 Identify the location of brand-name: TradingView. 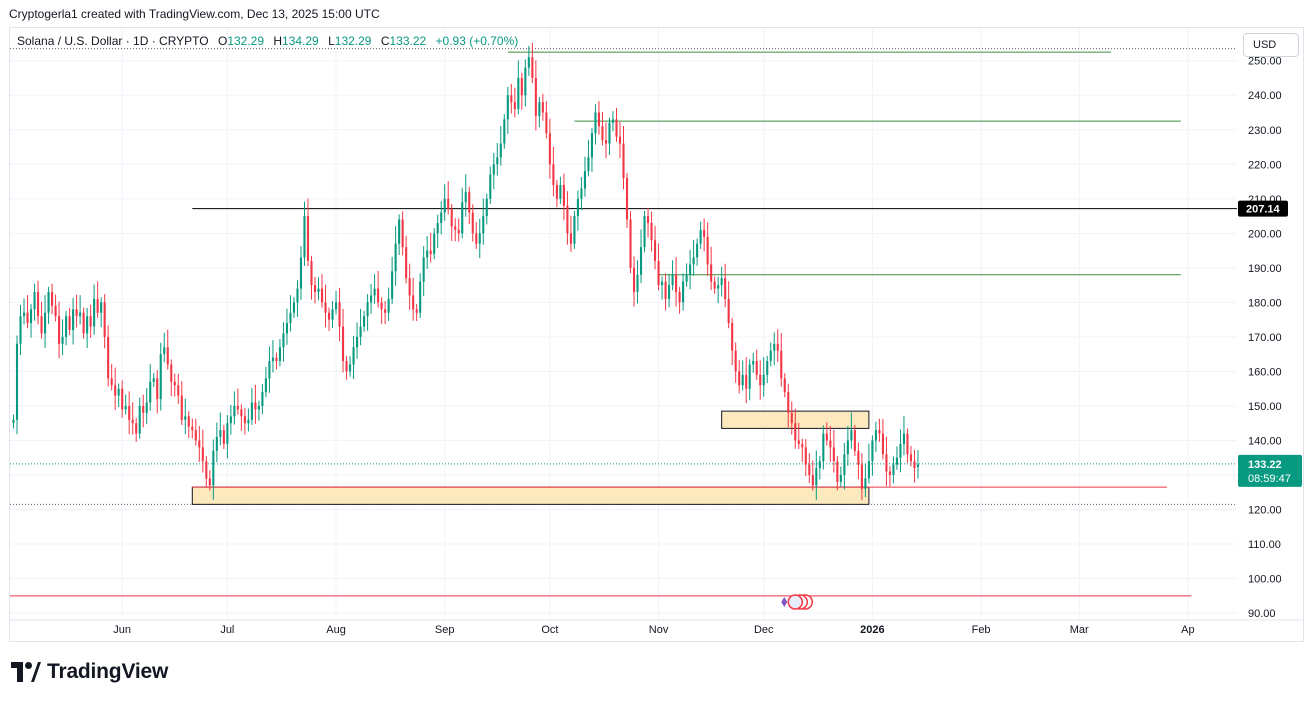
(108, 671).